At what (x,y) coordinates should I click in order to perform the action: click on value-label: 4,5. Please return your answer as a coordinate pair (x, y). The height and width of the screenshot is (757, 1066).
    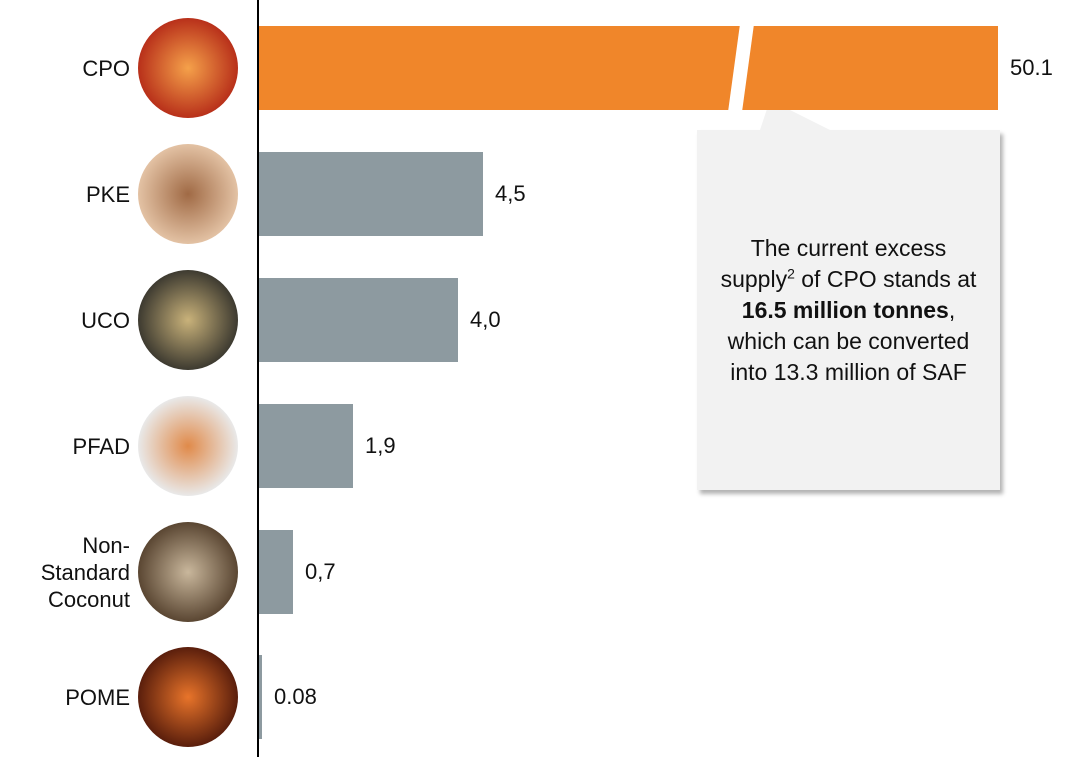
    Looking at the image, I should click on (510, 193).